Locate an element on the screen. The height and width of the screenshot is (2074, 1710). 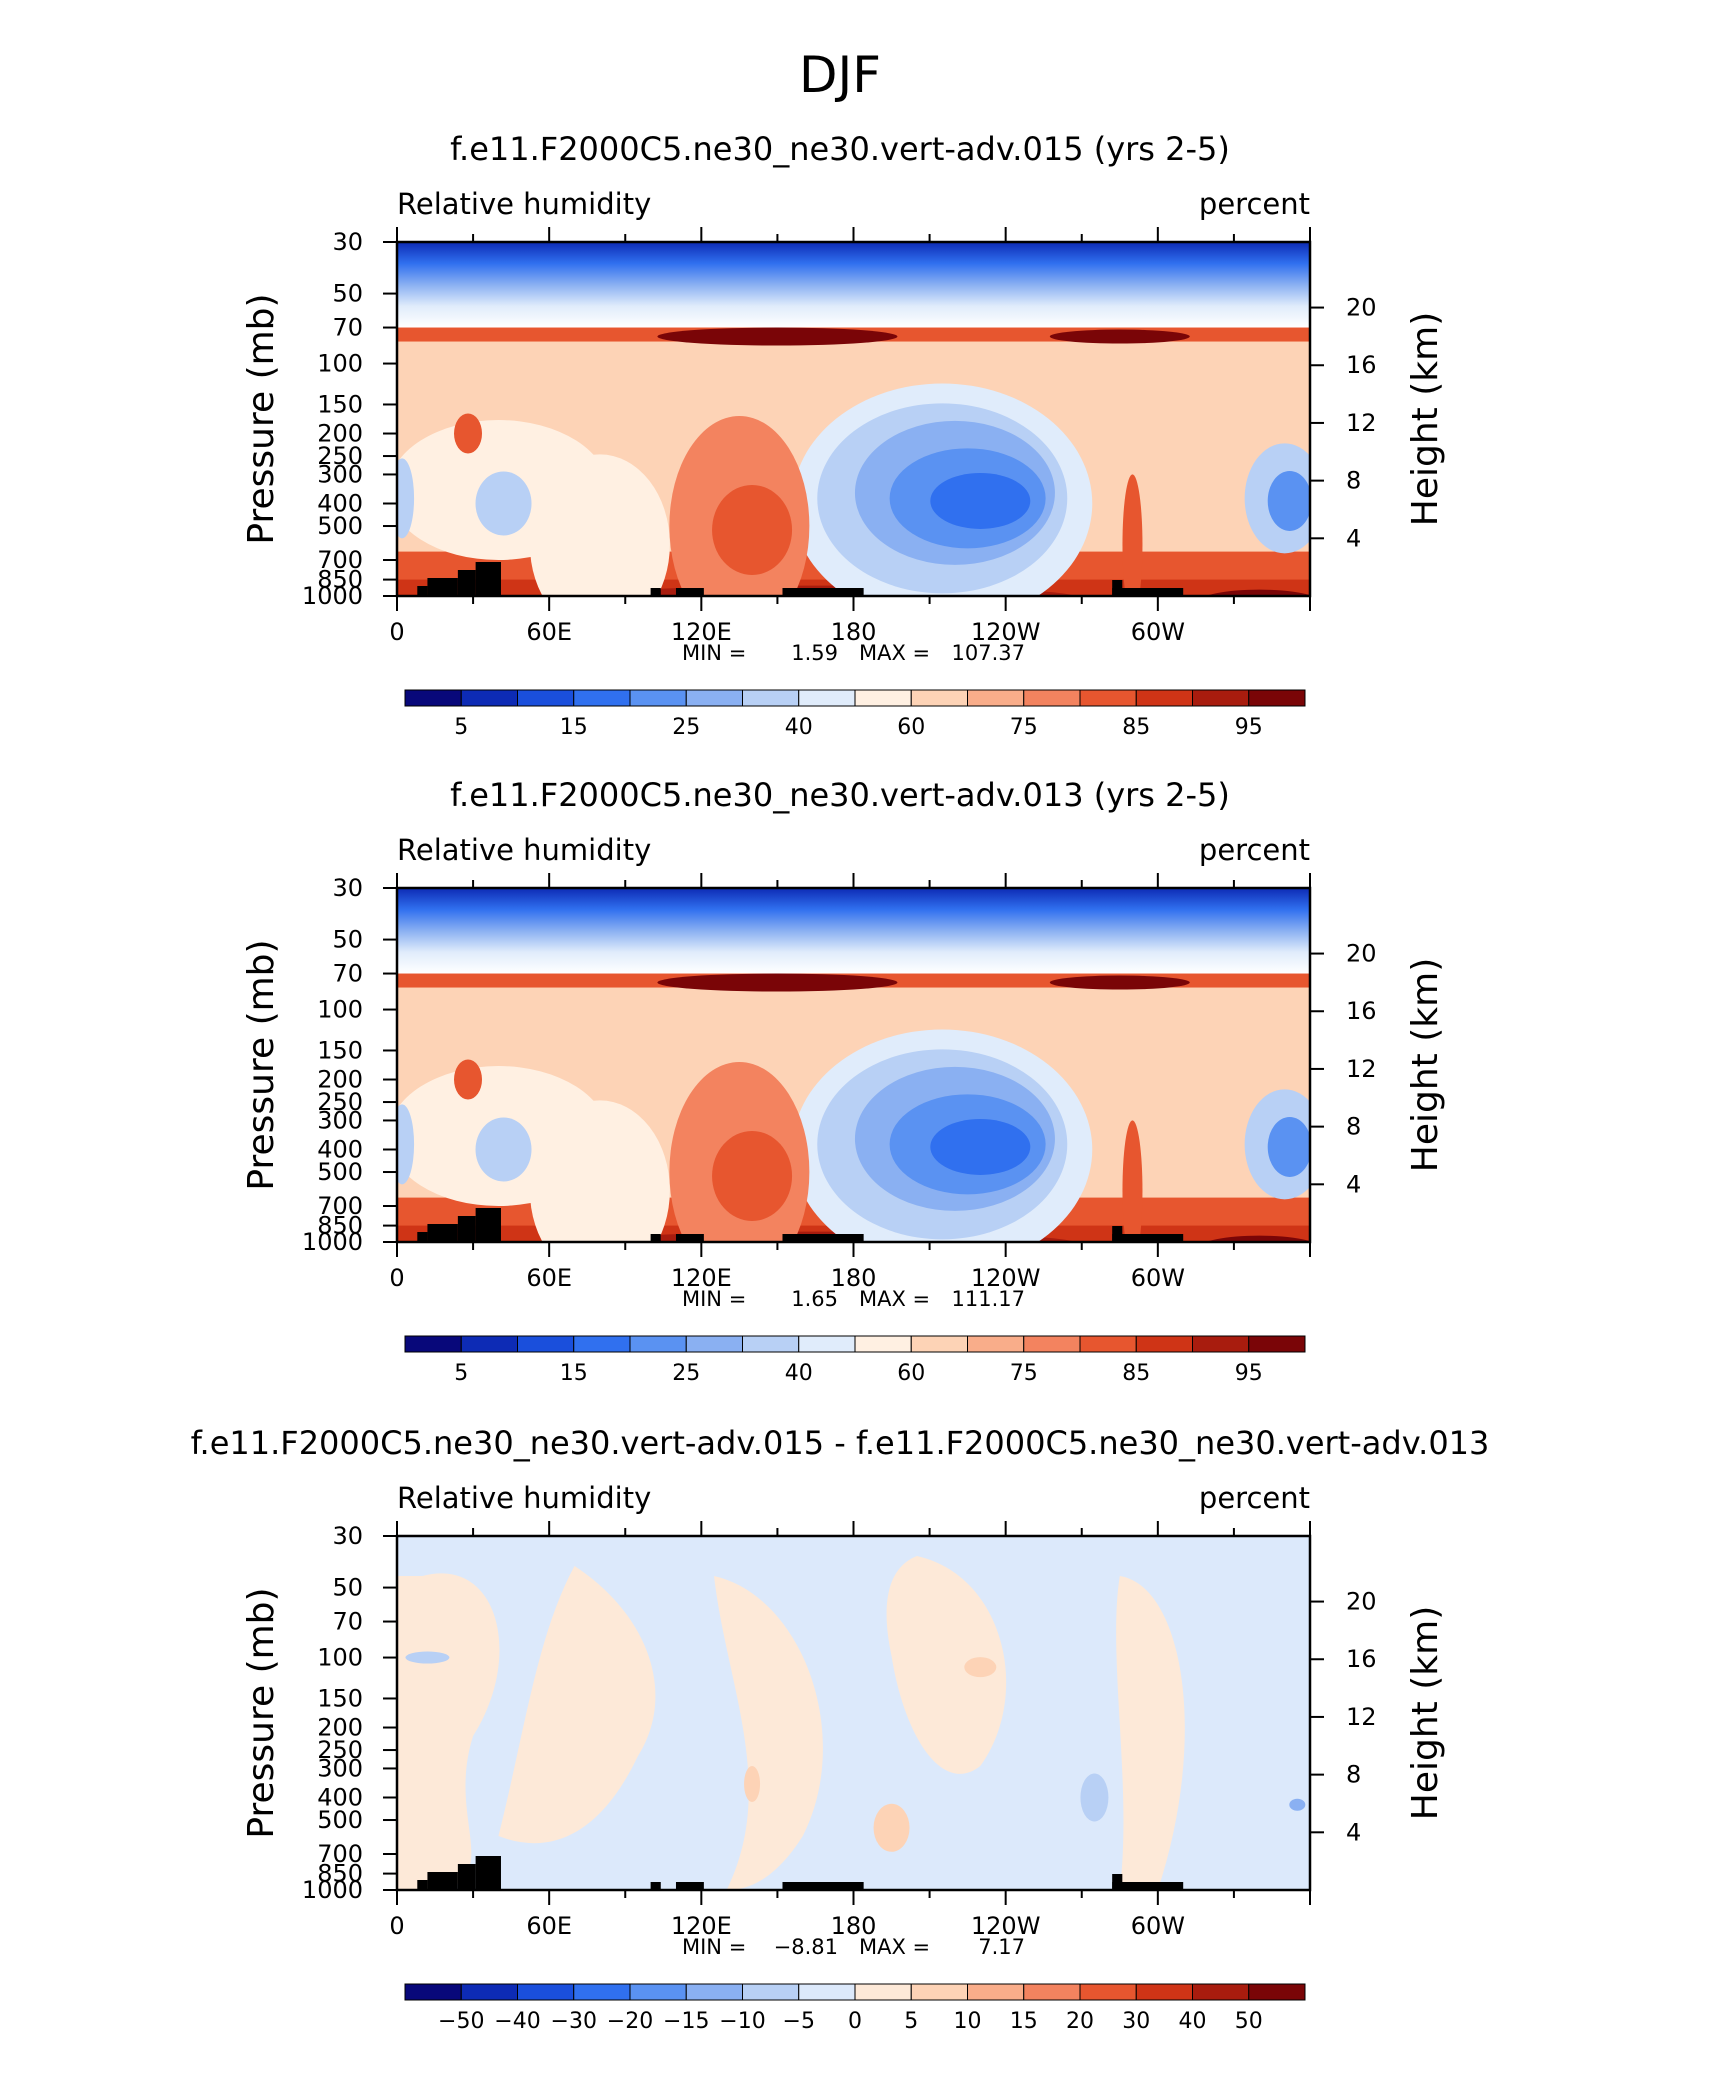
y-tick-label: 700 is located at coordinates (340, 560).